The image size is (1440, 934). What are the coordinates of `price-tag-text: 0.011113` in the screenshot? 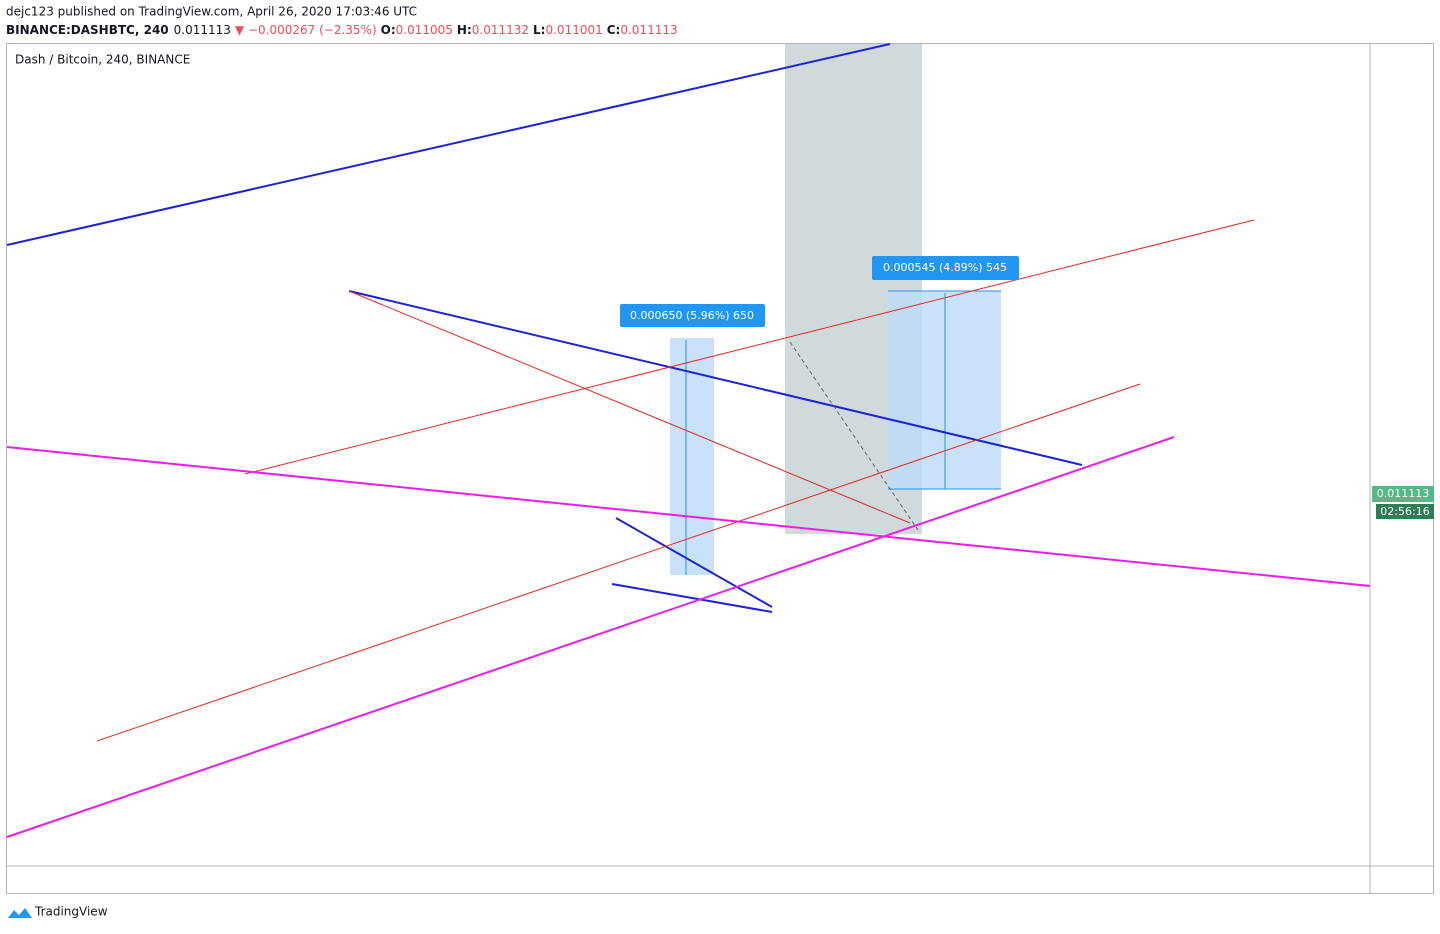 It's located at (1403, 493).